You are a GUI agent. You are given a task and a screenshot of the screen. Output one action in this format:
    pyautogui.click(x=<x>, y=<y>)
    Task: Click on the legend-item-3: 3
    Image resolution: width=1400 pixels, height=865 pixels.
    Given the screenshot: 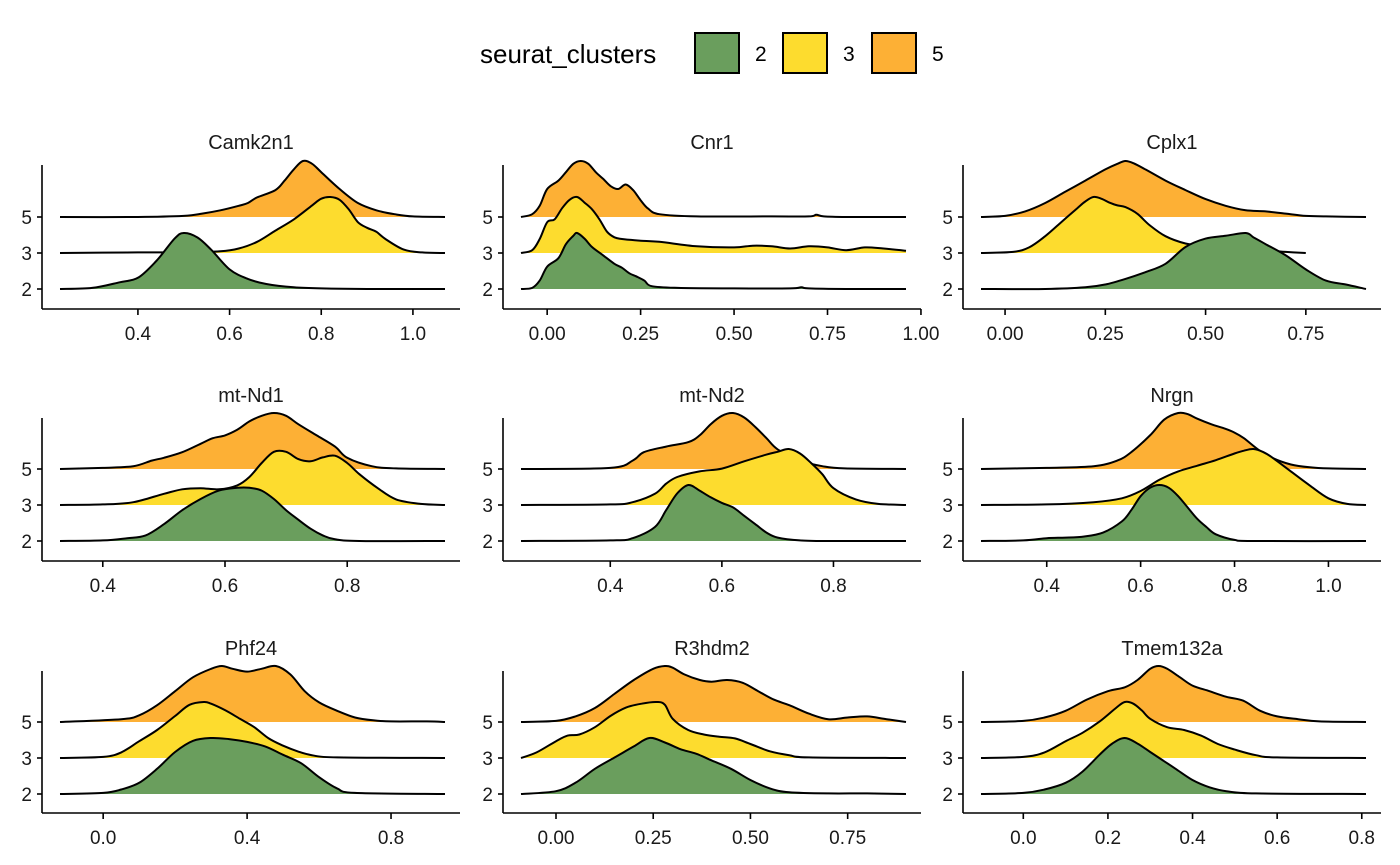 What is the action you would take?
    pyautogui.click(x=818, y=53)
    